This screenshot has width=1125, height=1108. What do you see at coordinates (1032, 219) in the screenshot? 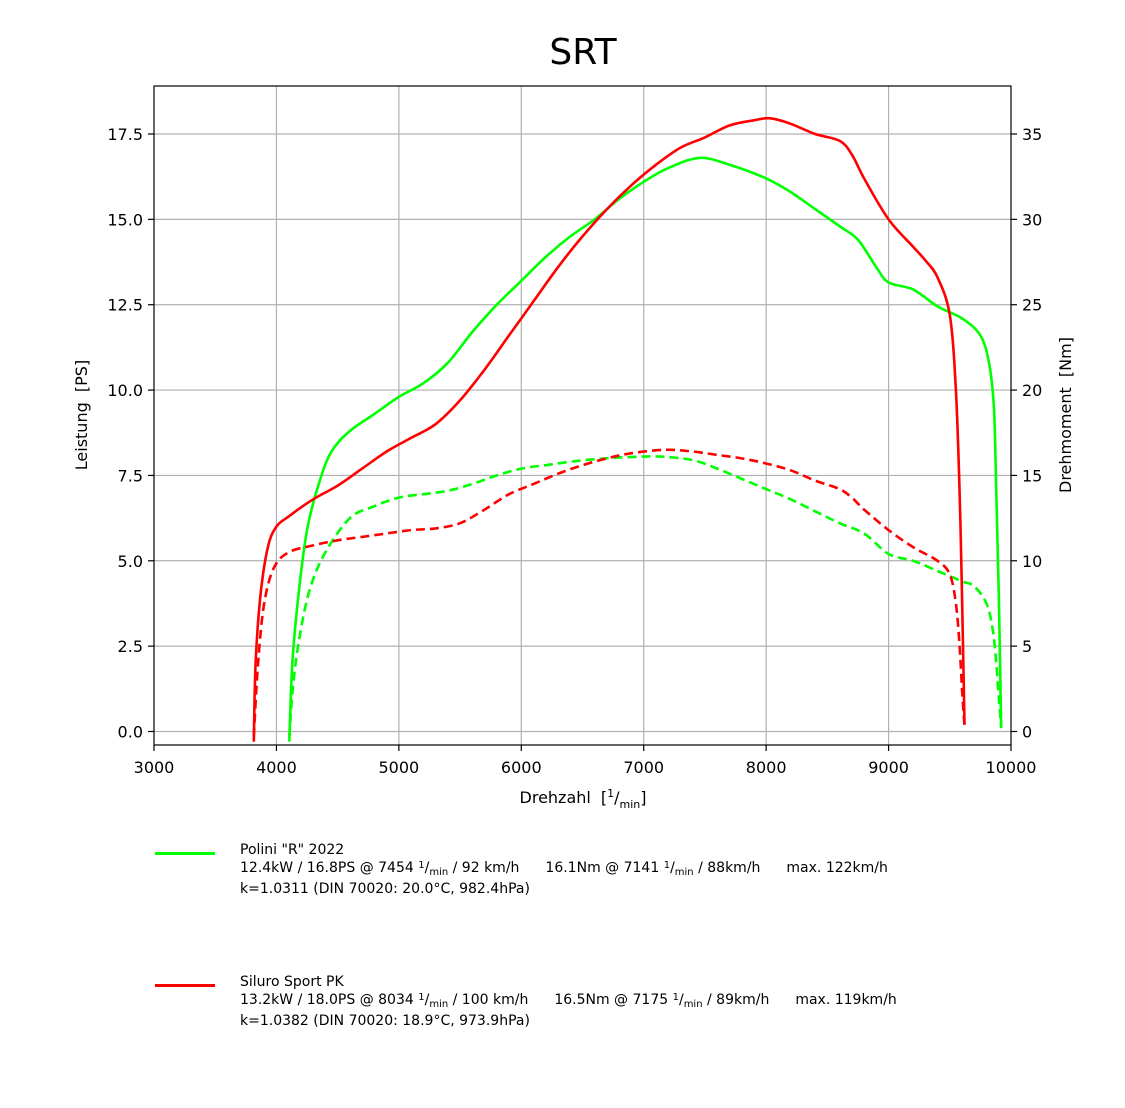
I see `y-right-tick-label: 30` at bounding box center [1032, 219].